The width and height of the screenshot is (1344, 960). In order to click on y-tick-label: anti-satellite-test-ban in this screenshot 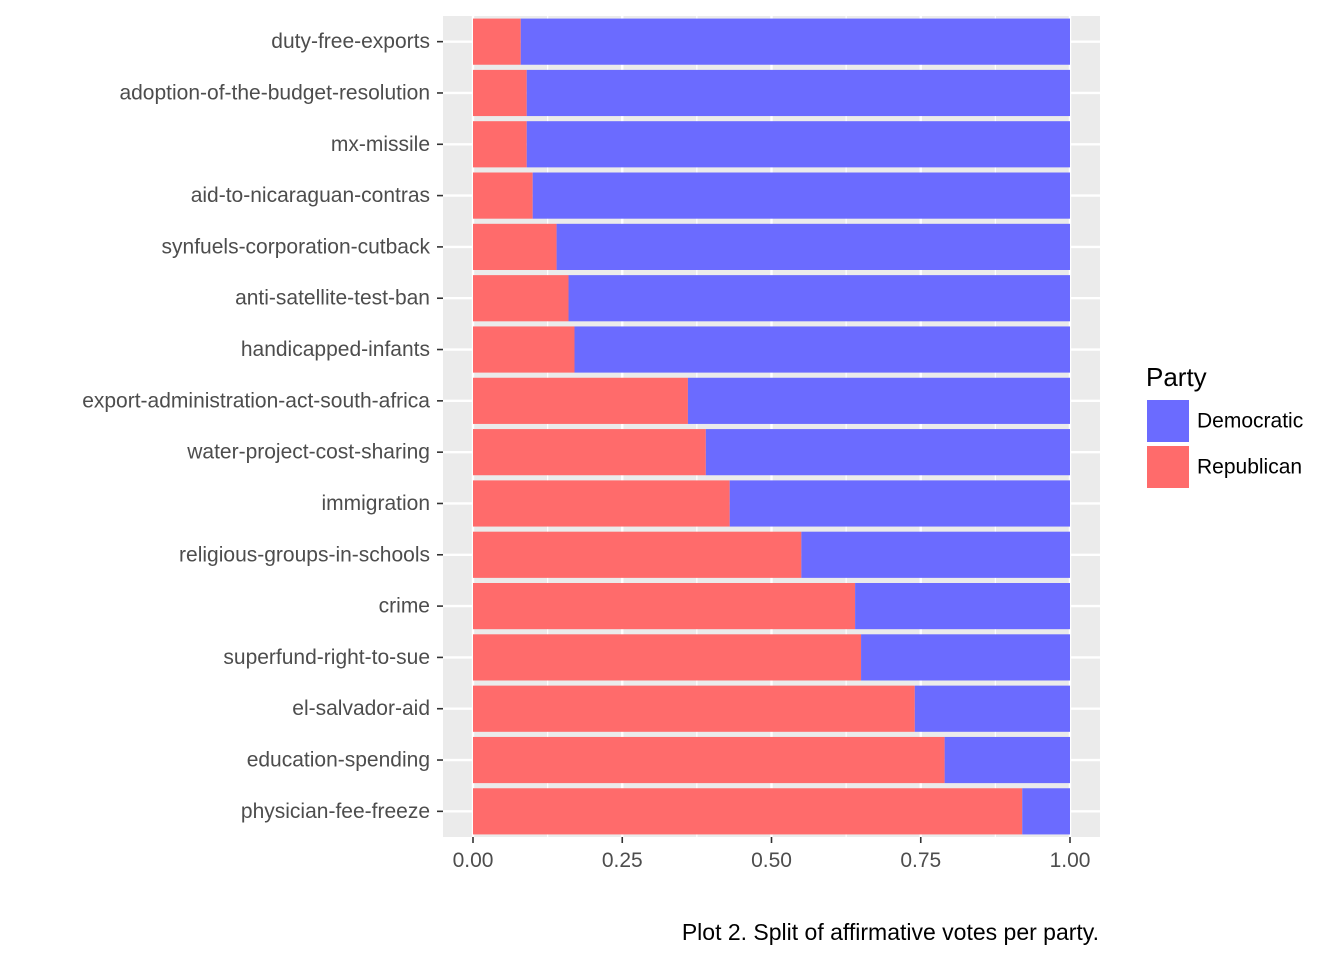, I will do `click(332, 298)`.